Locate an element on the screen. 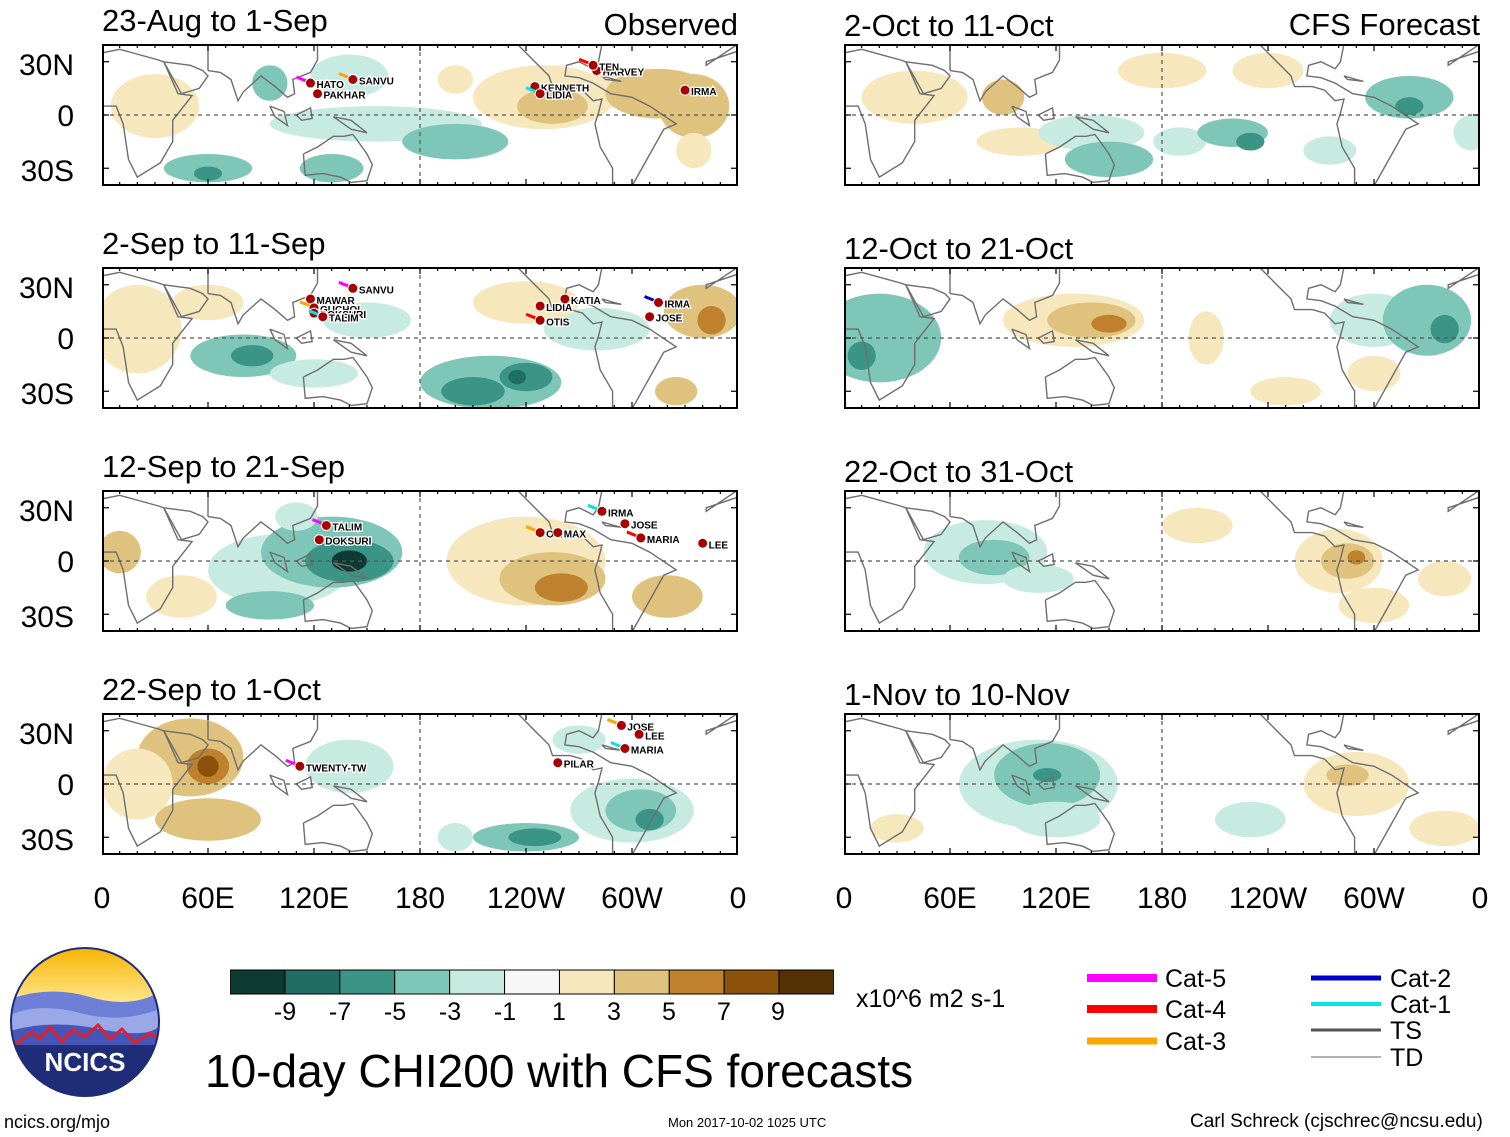  colorbar-label: 9 is located at coordinates (778, 1012).